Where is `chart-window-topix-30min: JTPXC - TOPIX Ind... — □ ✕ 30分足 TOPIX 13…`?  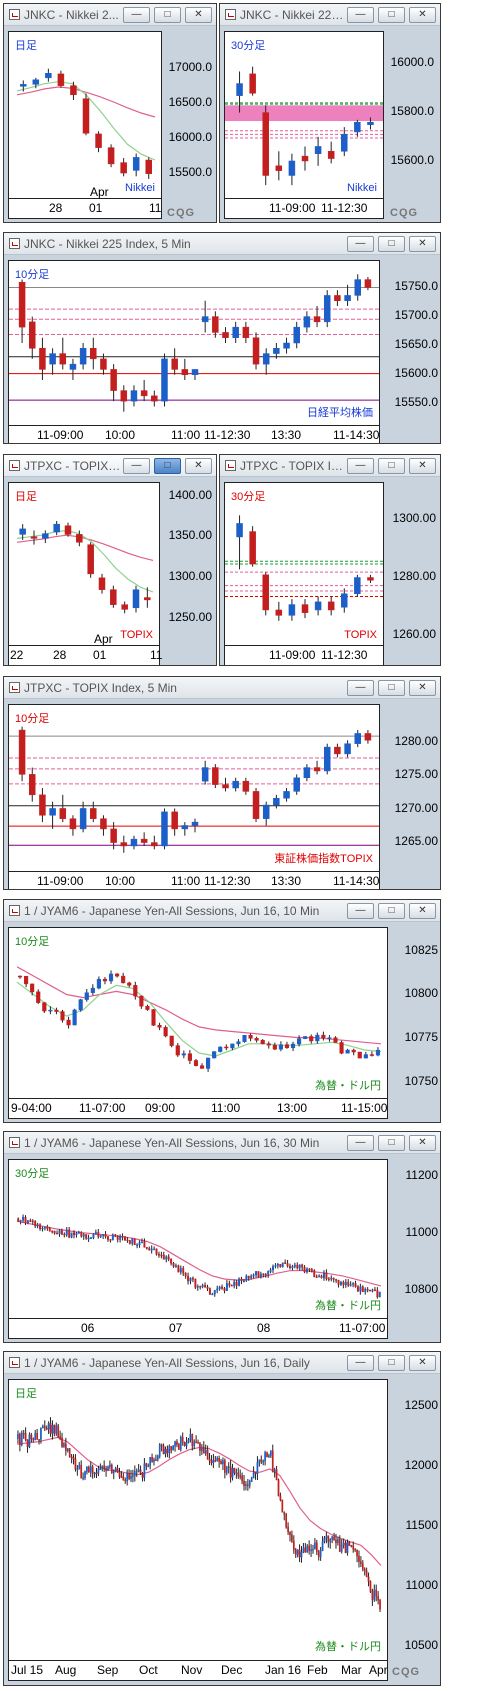 chart-window-topix-30min: JTPXC - TOPIX Ind... — □ ✕ 30分足 TOPIX 13… is located at coordinates (330, 560).